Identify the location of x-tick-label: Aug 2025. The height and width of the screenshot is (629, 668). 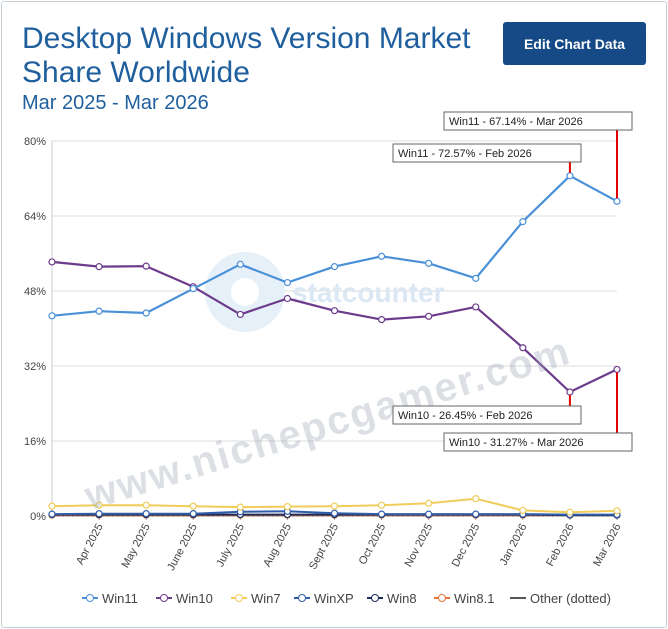
(277, 545).